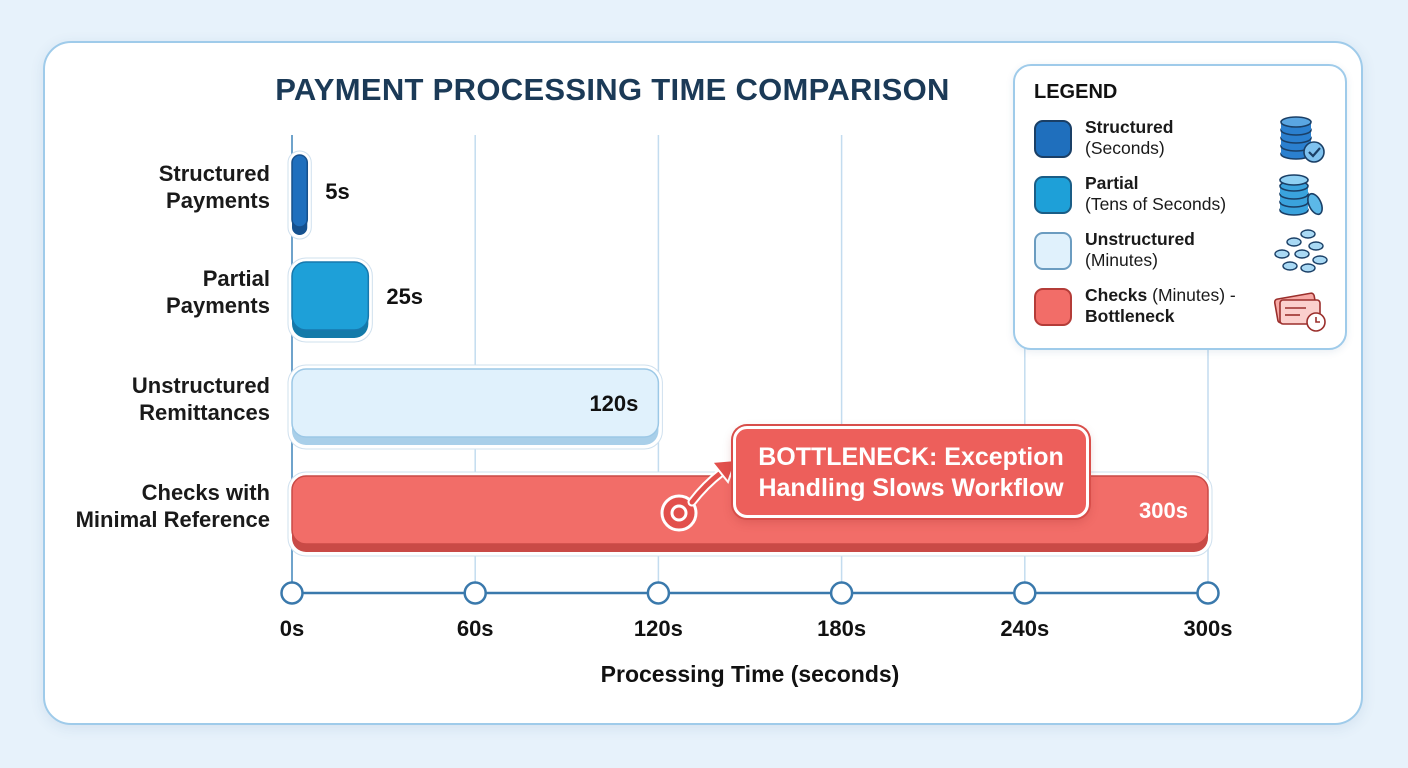  I want to click on check-clock-icon, so click(1299, 312).